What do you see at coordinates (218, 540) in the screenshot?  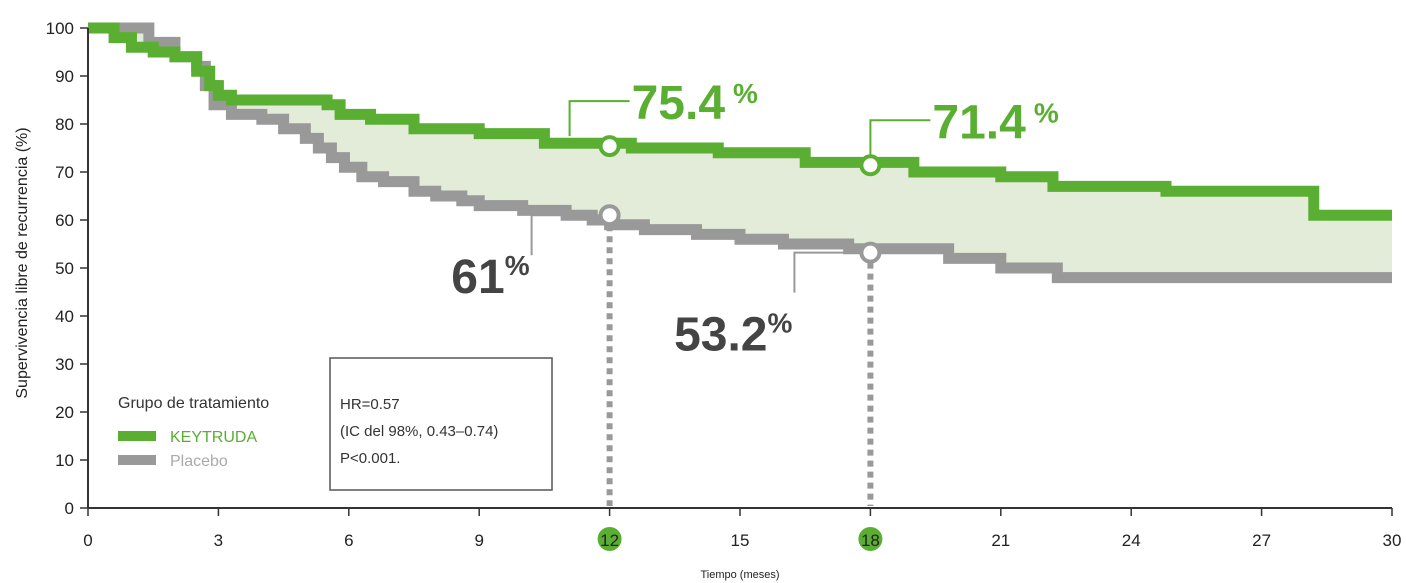 I see `x-tick-label: 3` at bounding box center [218, 540].